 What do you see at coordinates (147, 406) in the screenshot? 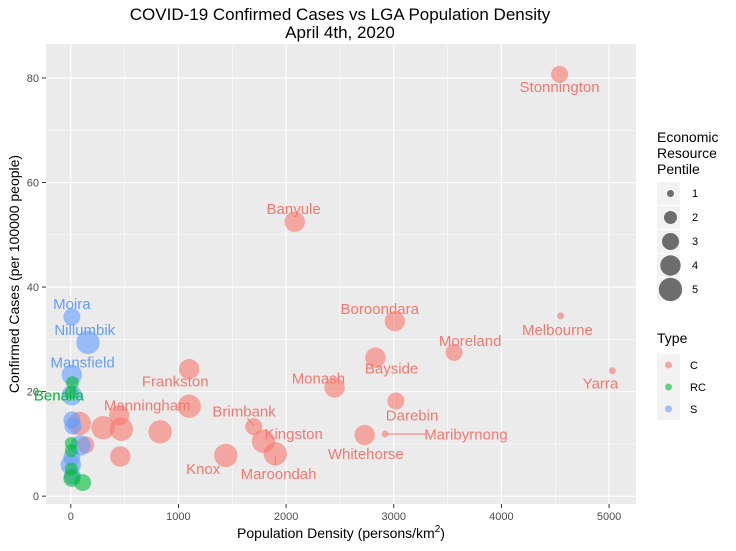
I see `point-label: Manningham` at bounding box center [147, 406].